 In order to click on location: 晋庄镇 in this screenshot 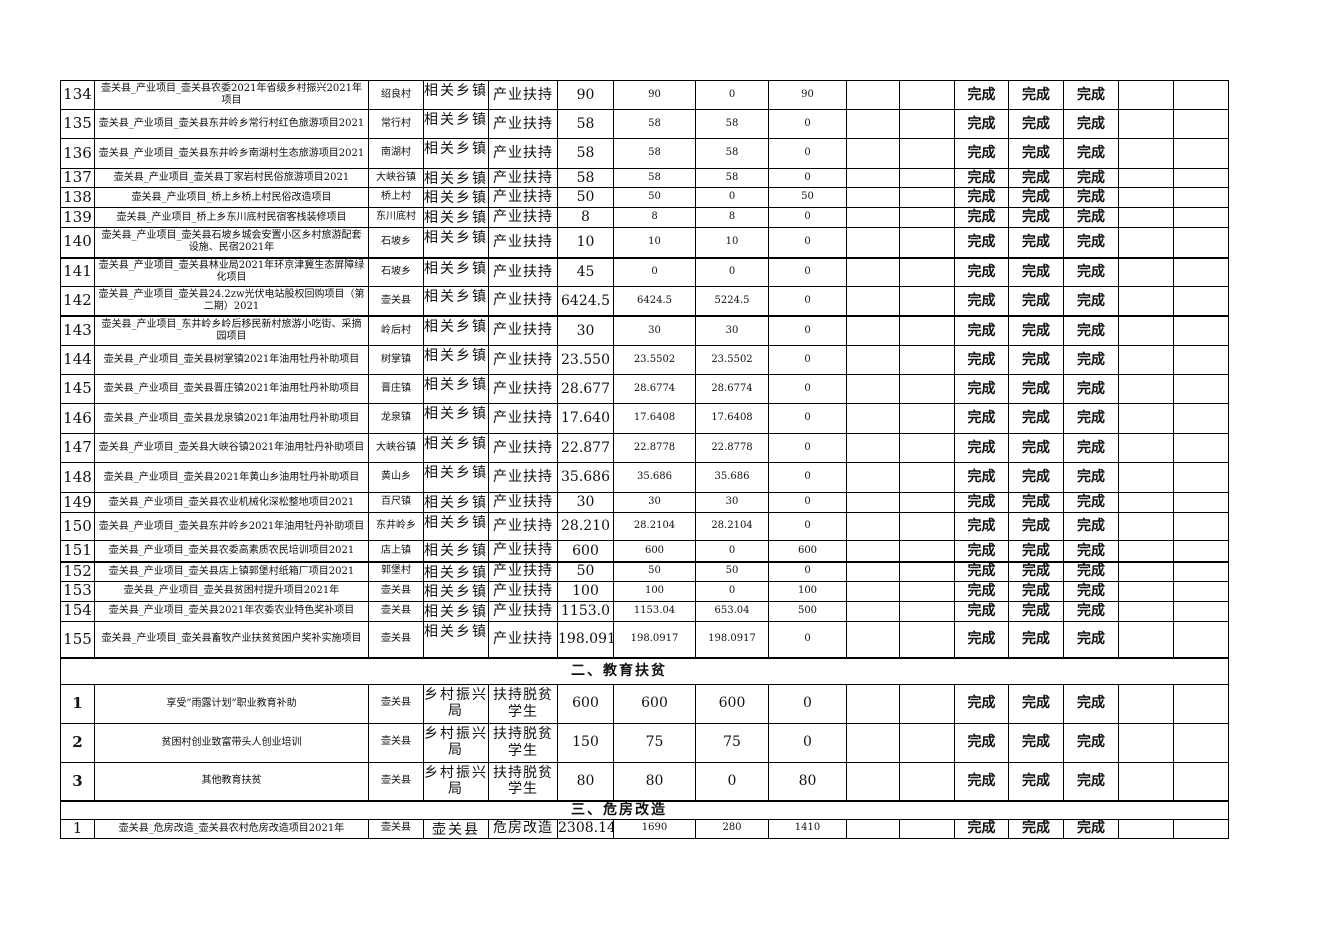, I will do `click(396, 389)`.